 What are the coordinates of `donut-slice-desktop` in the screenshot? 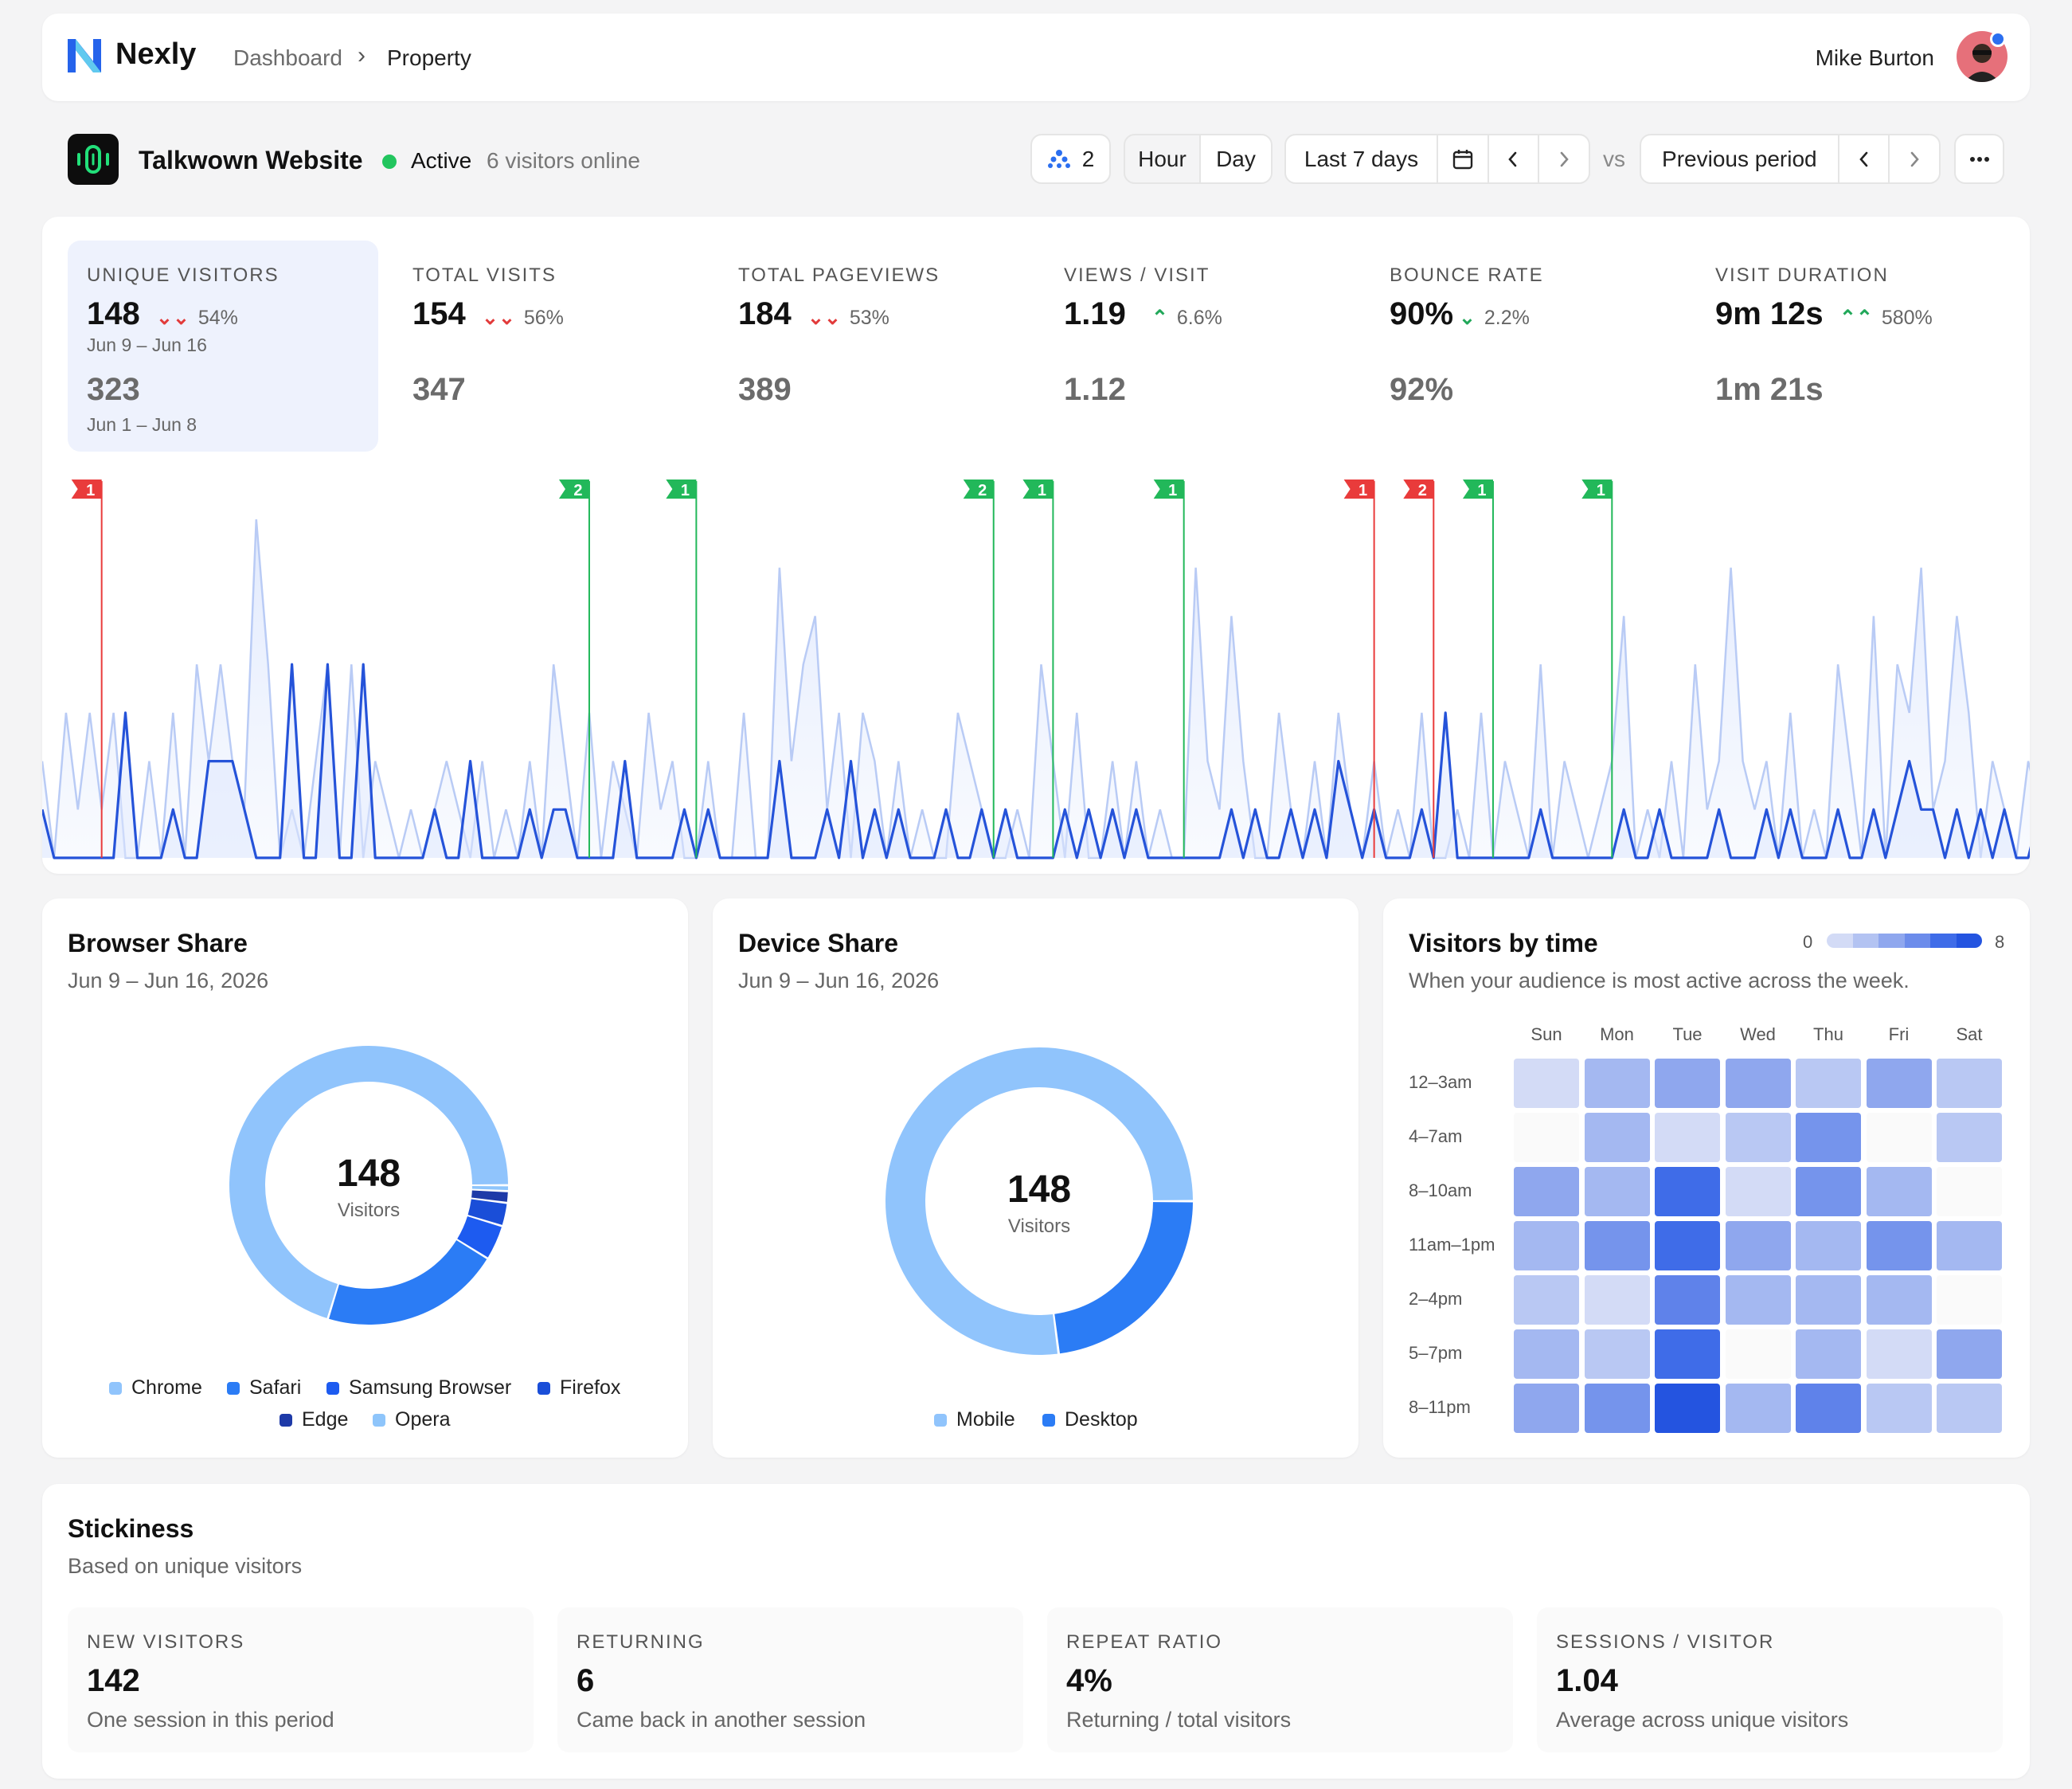 It's located at (1123, 1278).